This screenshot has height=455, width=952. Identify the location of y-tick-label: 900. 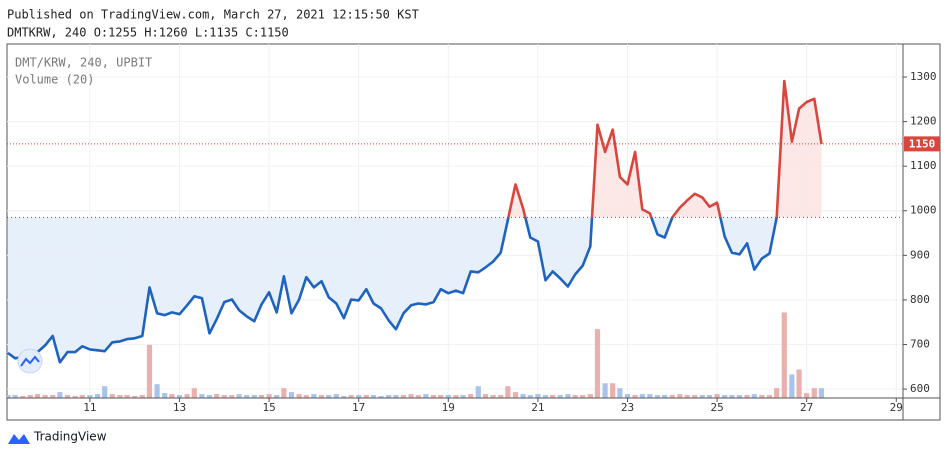
(920, 254).